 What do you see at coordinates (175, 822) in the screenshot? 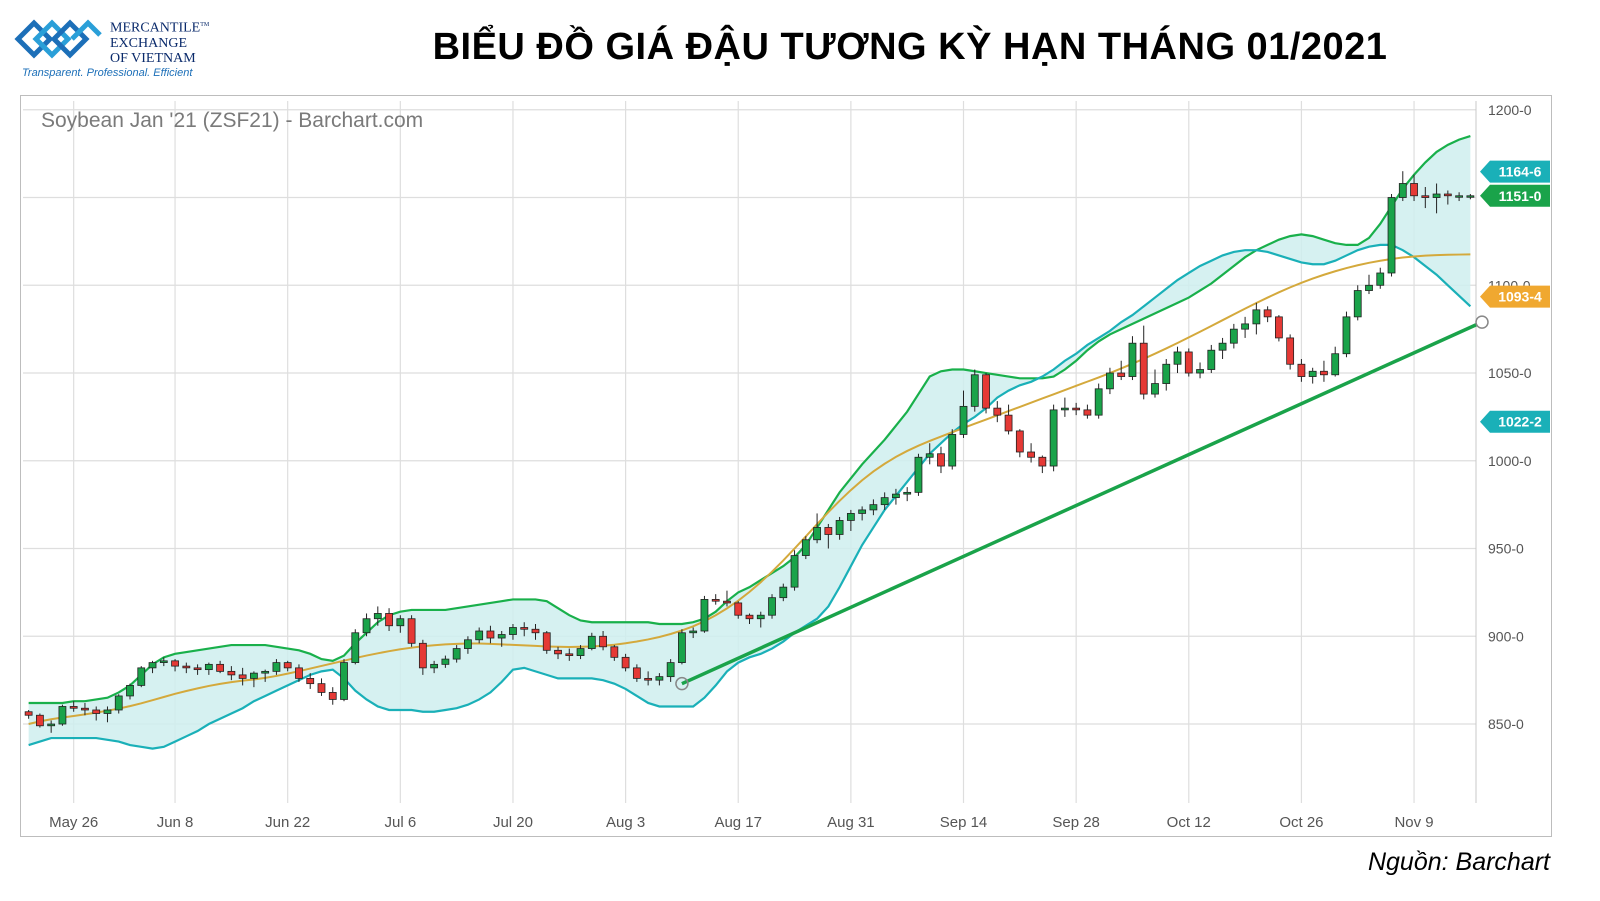
I see `x-tick-label: Jun 8` at bounding box center [175, 822].